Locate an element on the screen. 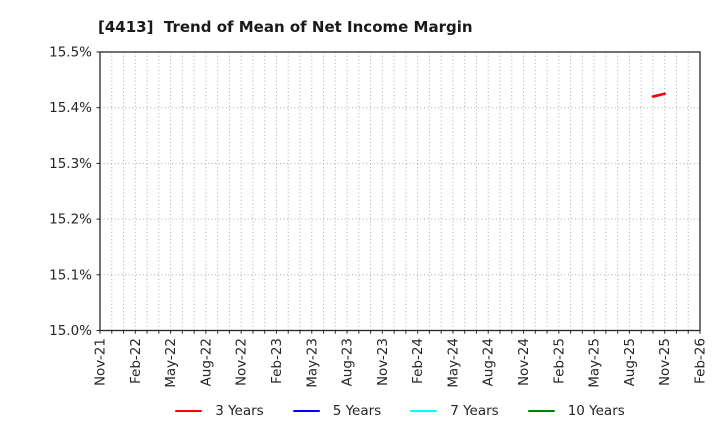  x-tick-label: May-25 is located at coordinates (595, 363).